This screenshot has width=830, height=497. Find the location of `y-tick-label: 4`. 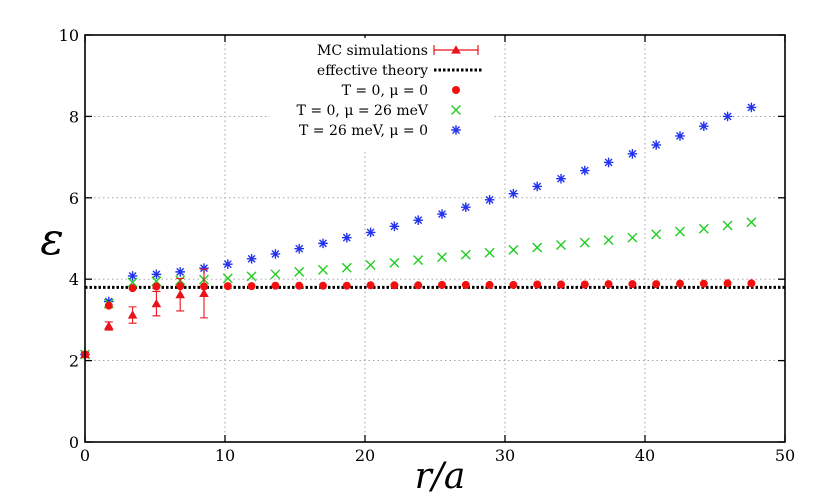

y-tick-label: 4 is located at coordinates (74, 279).